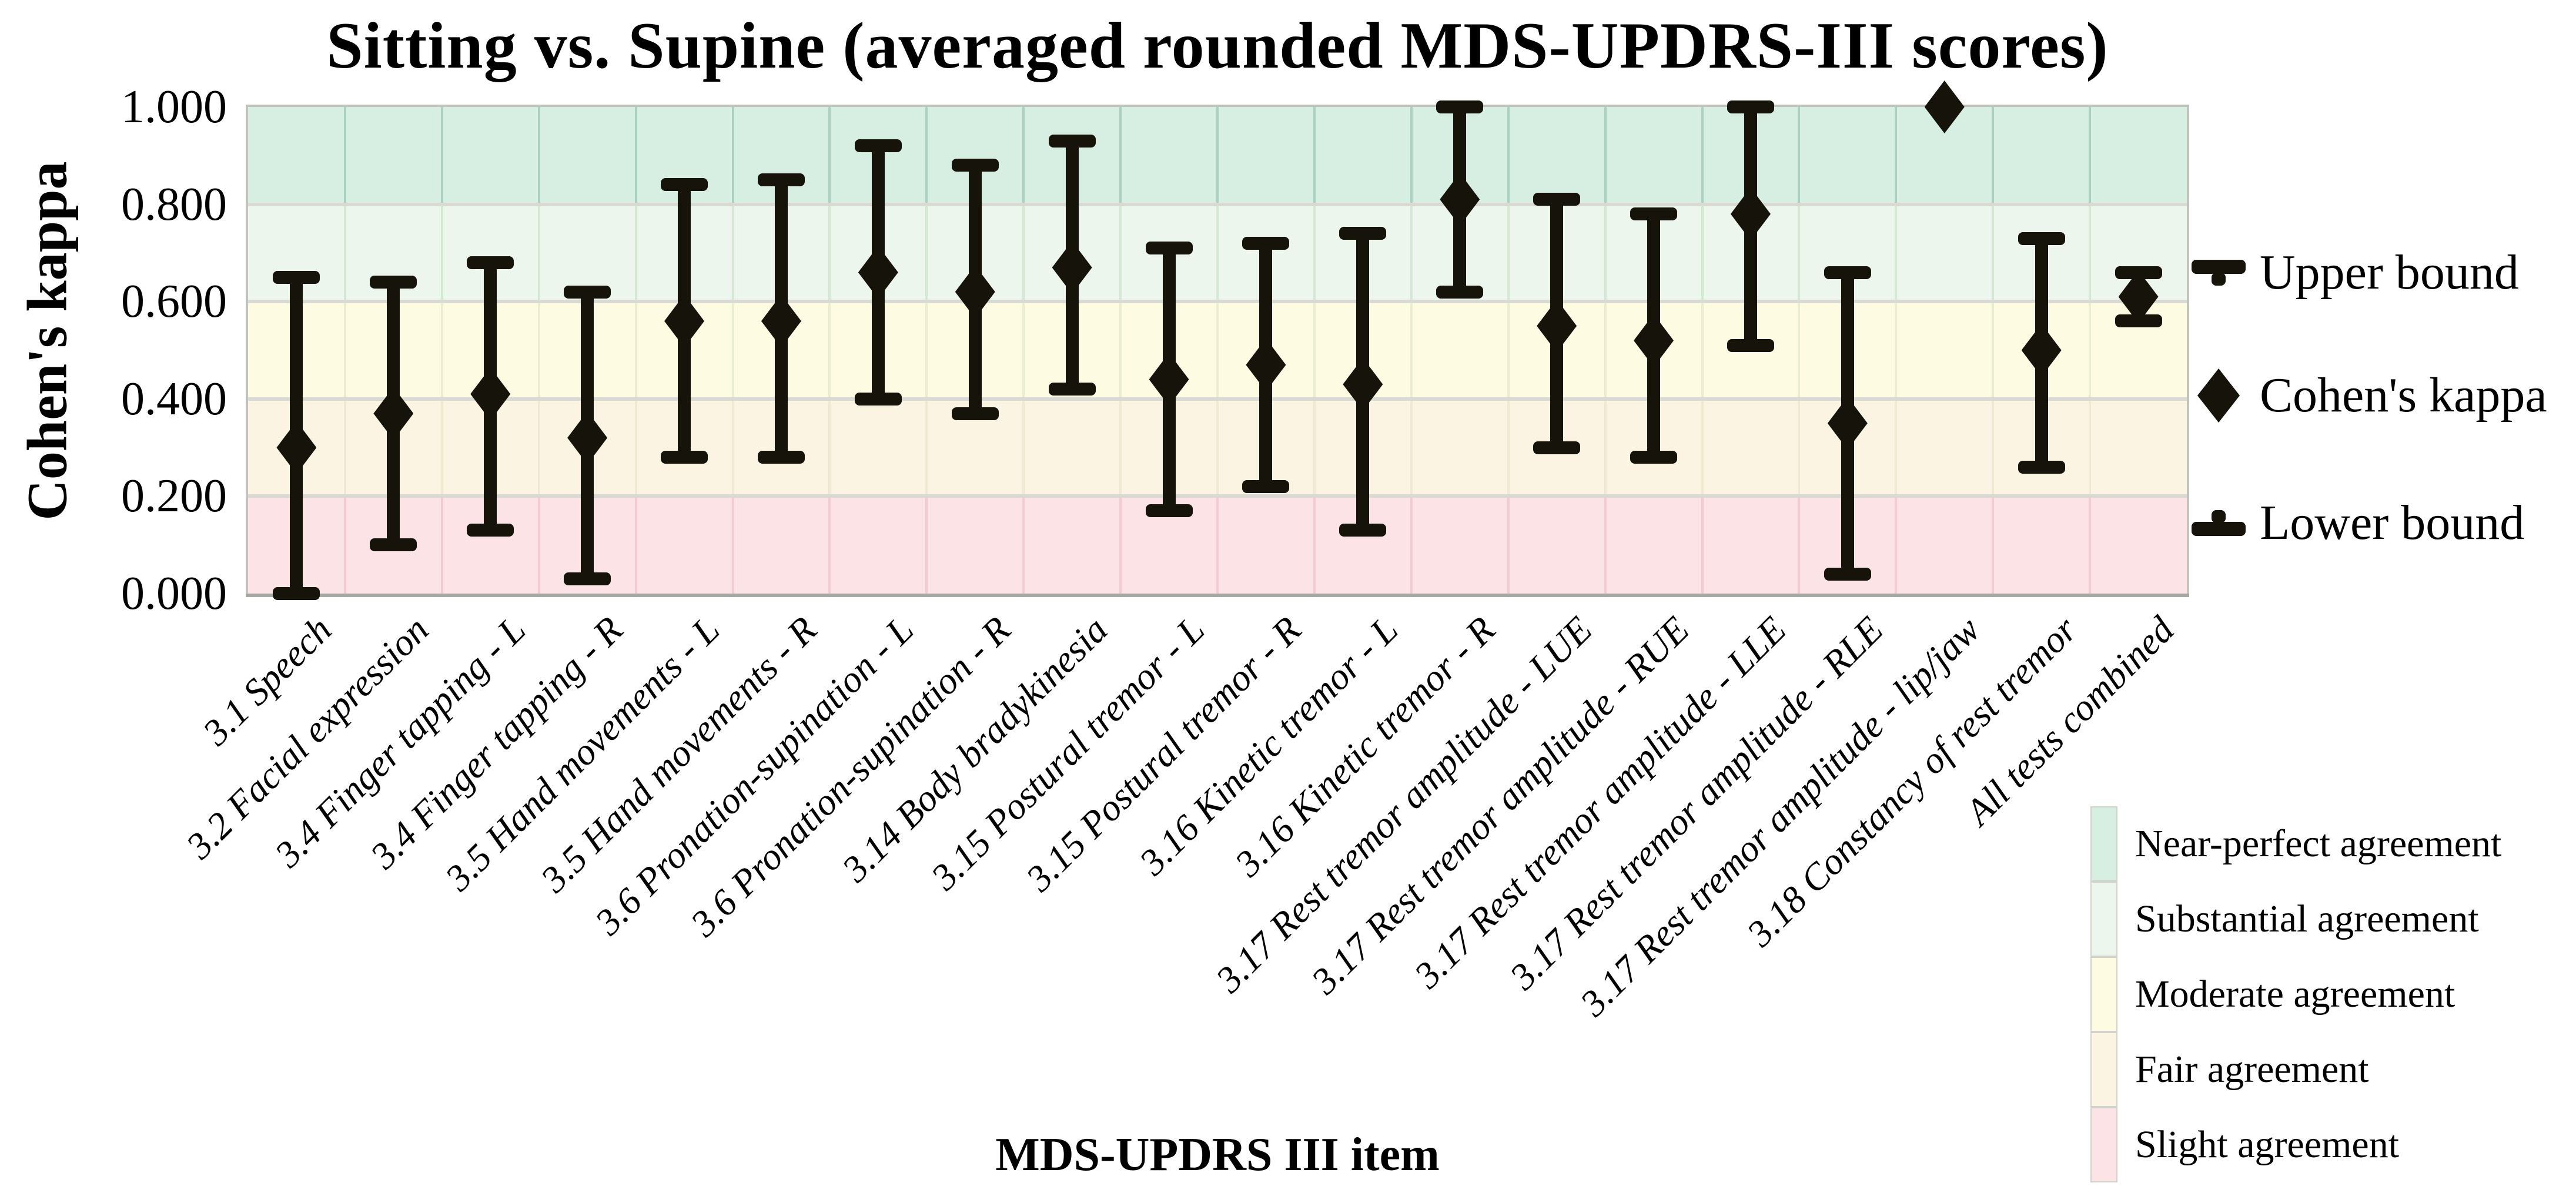 The image size is (2576, 1193). I want to click on agreement-label: Slight agreement, so click(2267, 1145).